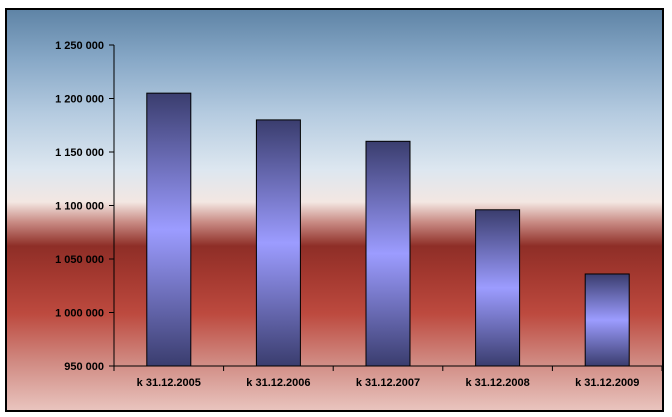 Image resolution: width=672 pixels, height=417 pixels. Describe the element at coordinates (388, 383) in the screenshot. I see `x-category-label: k 31.12.2007` at that location.